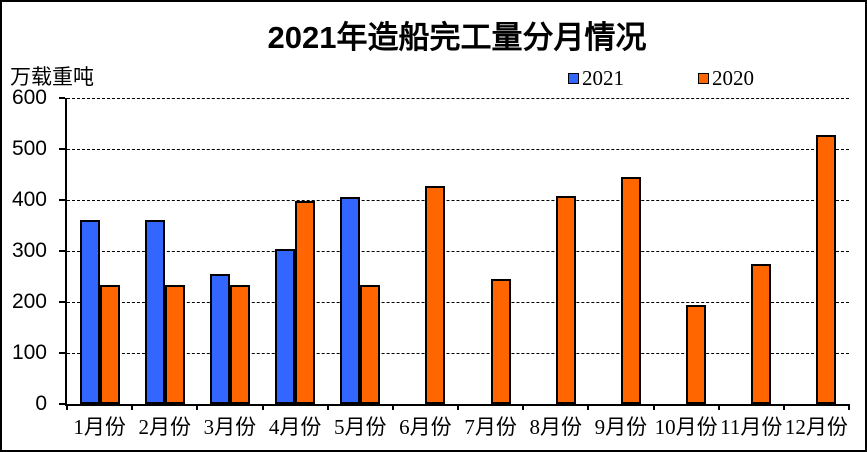  I want to click on x-axis-label-2月份: 2月份, so click(165, 427).